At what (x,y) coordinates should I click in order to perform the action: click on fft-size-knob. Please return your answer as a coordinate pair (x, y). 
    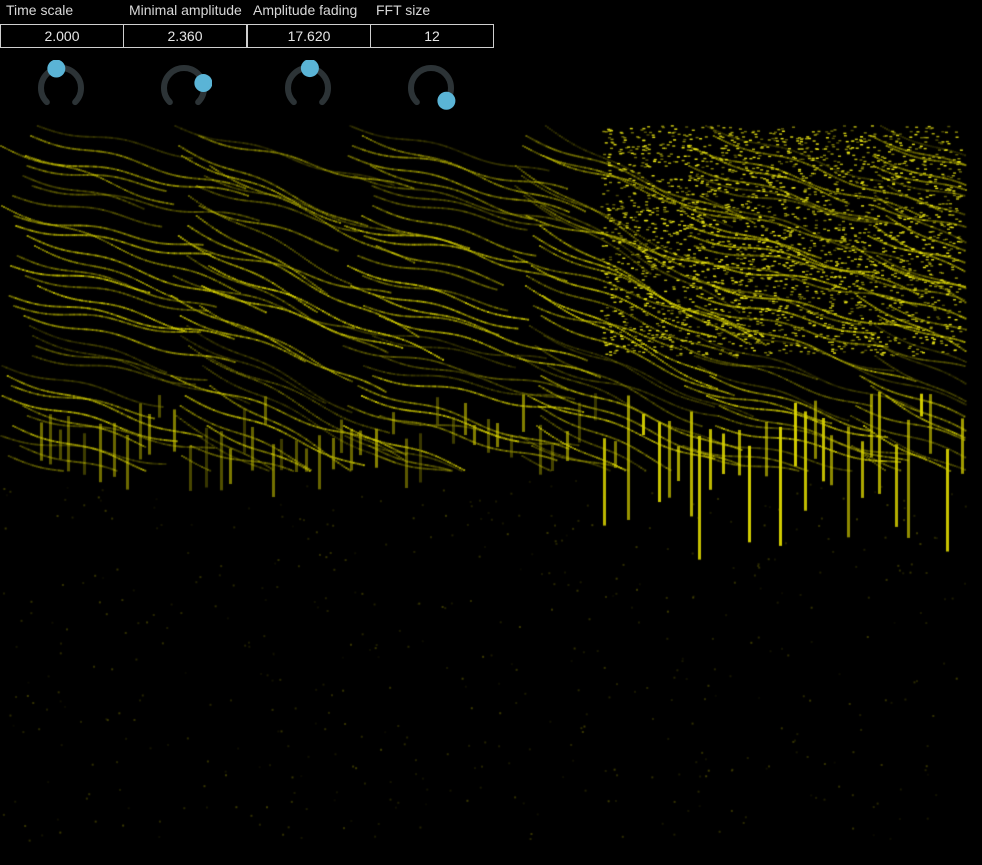
    Looking at the image, I should click on (431, 88).